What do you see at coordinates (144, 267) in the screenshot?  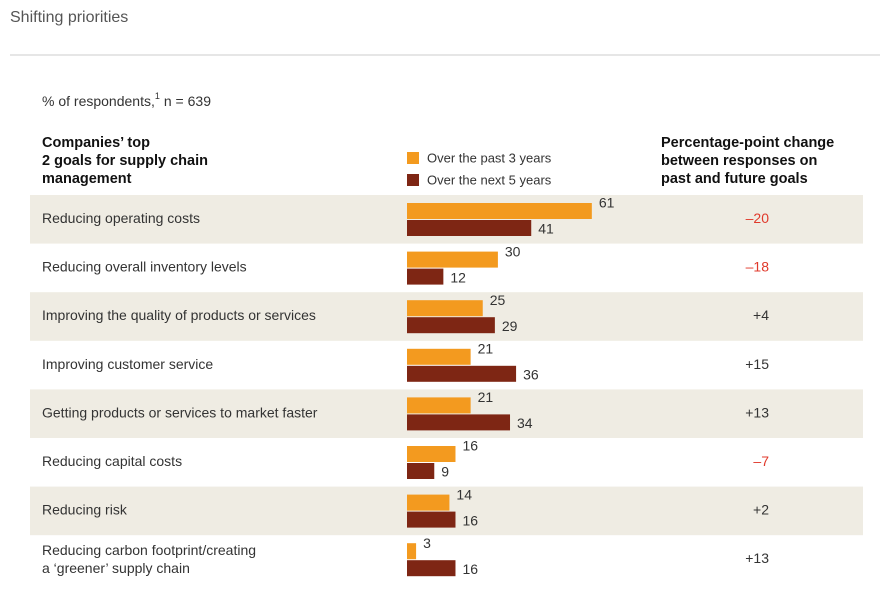 I see `category-label: Reducing overall inventory levels` at bounding box center [144, 267].